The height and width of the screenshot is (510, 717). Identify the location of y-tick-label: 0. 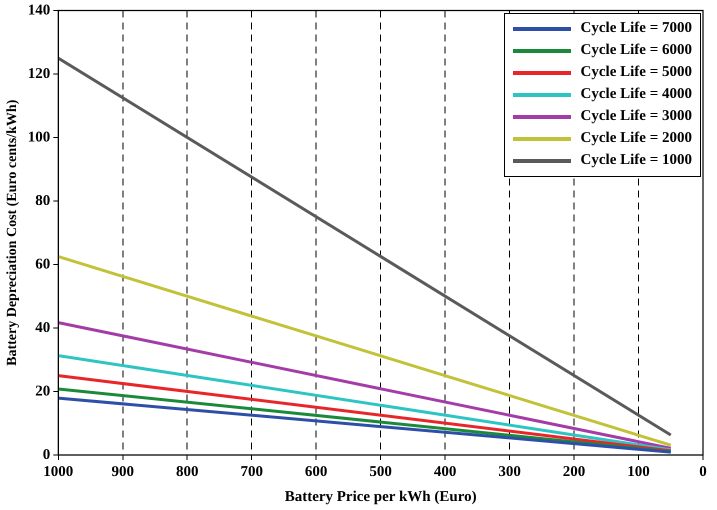
(46, 454).